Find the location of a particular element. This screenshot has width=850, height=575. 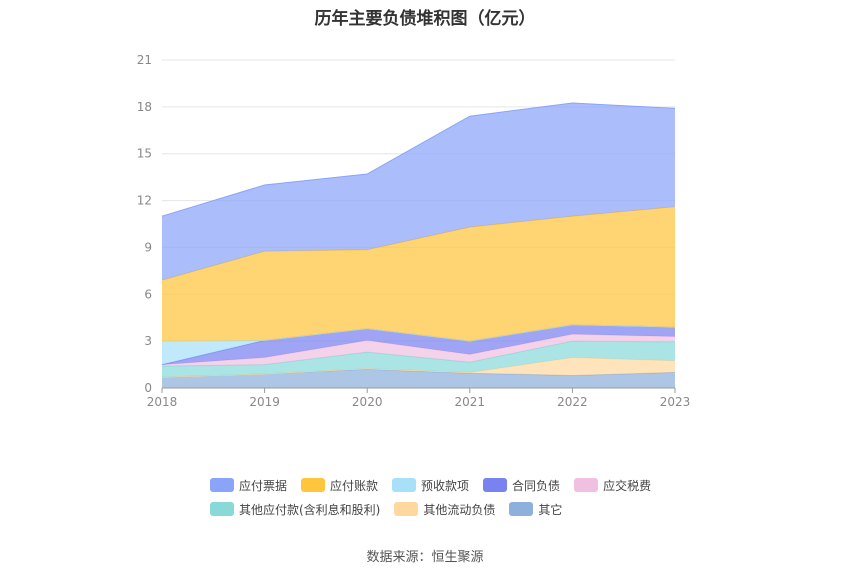

legend-label: 合同负债 is located at coordinates (536, 485).